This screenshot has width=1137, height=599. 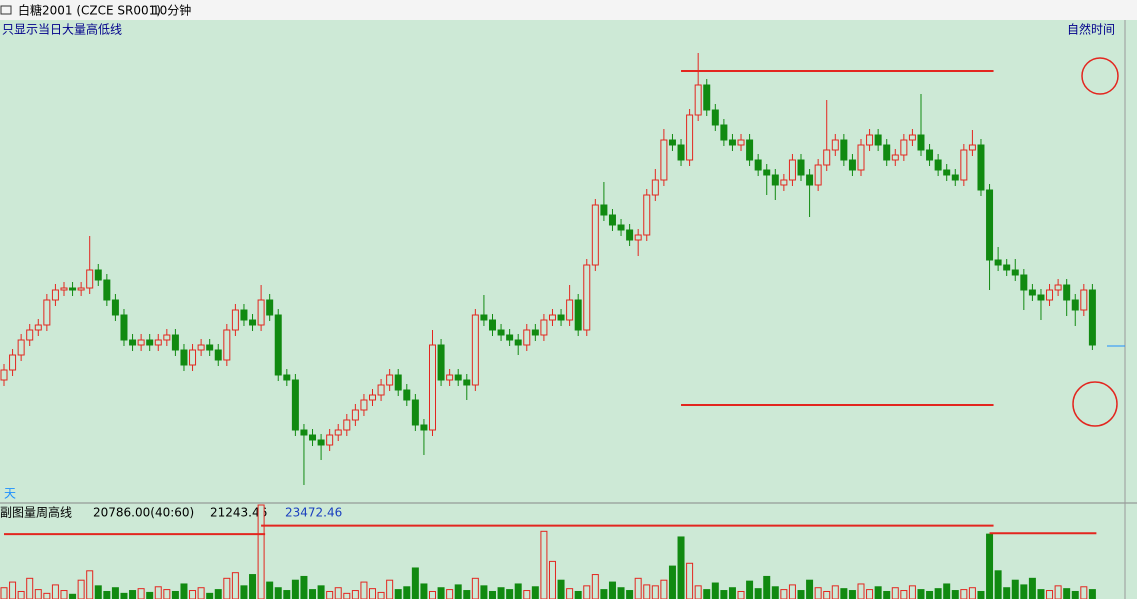 What do you see at coordinates (1091, 29) in the screenshot?
I see `time-mode: 自然时间` at bounding box center [1091, 29].